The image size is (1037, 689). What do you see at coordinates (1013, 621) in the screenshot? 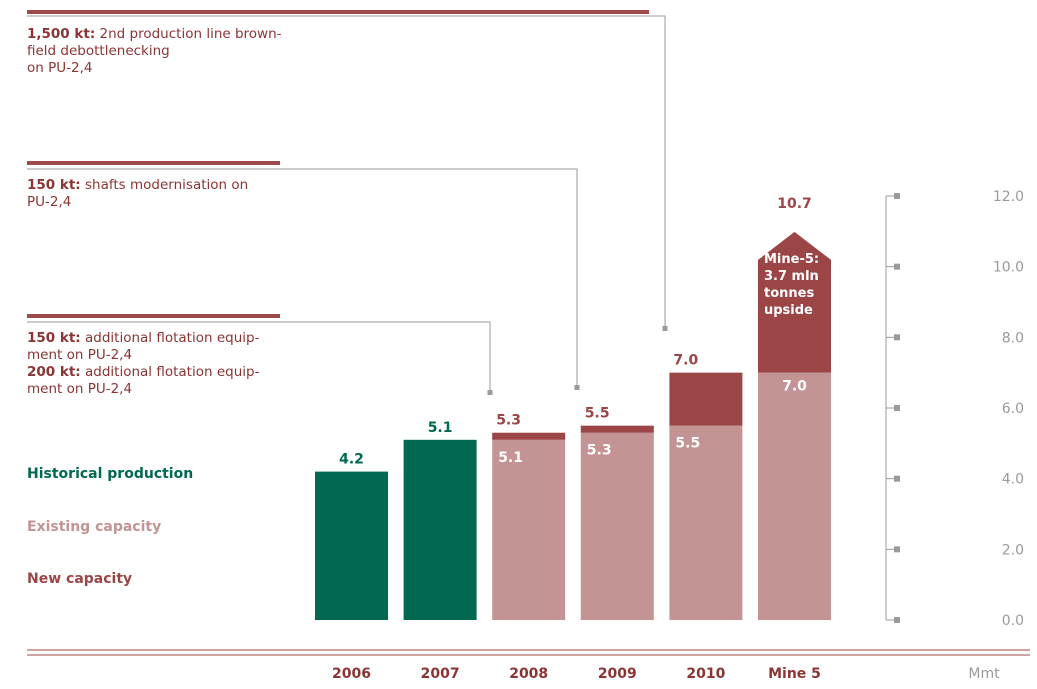
I see `y-tick-label-0.0: 0.0` at bounding box center [1013, 621].